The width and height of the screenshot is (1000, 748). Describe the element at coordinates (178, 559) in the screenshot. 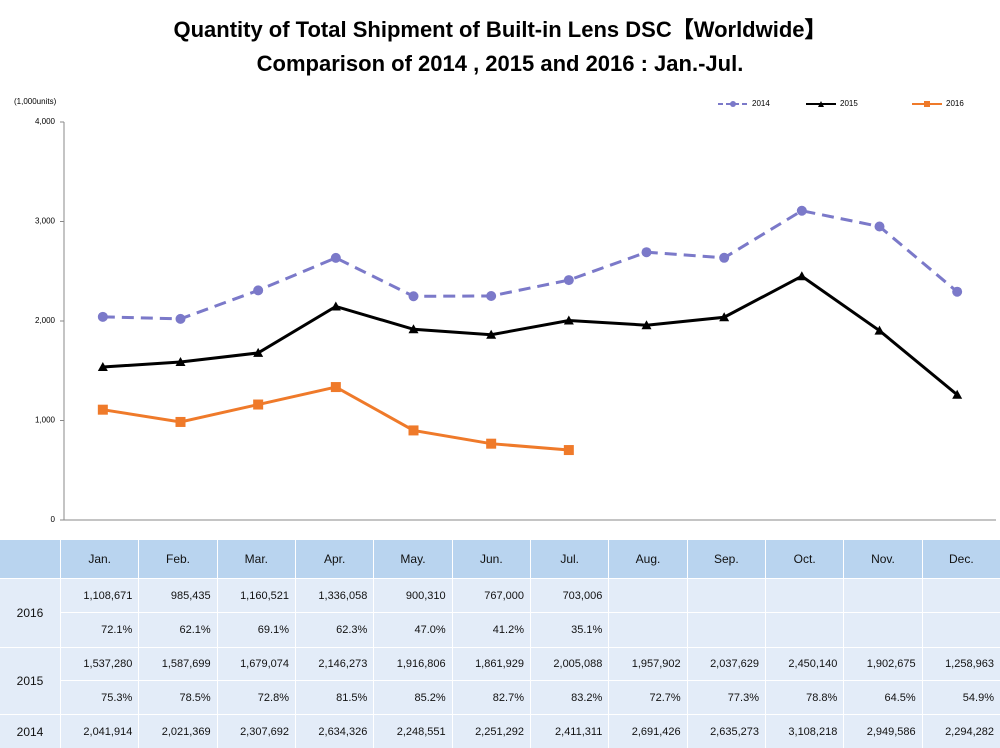

I see `header-cell: Feb.` at that location.